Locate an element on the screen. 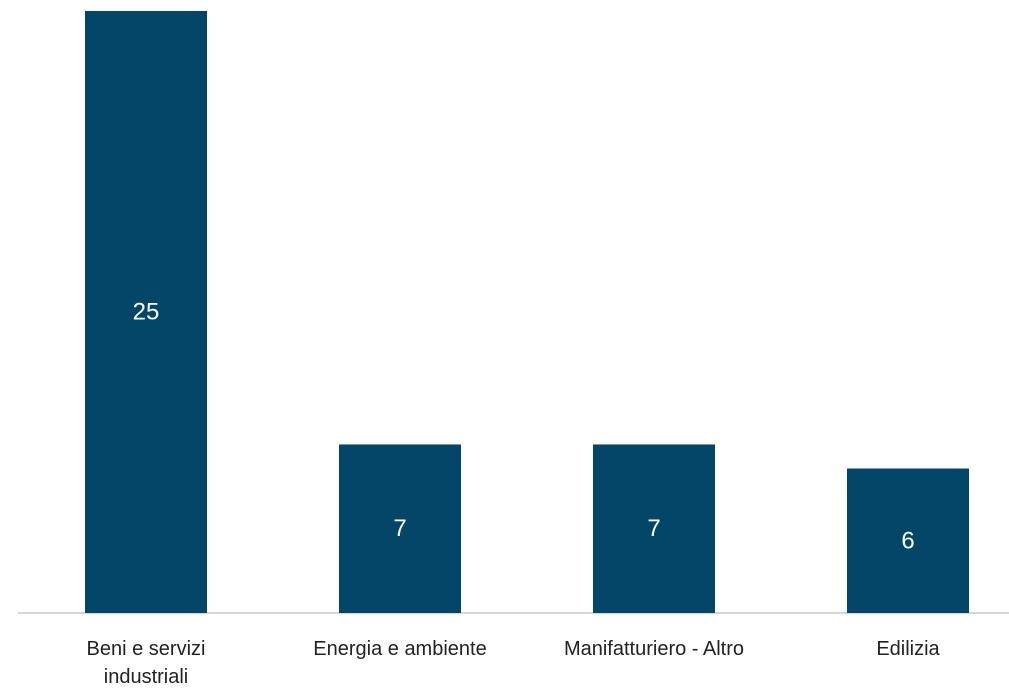 This screenshot has height=692, width=1009. category-label-1: Energia e ambiente is located at coordinates (399, 649).